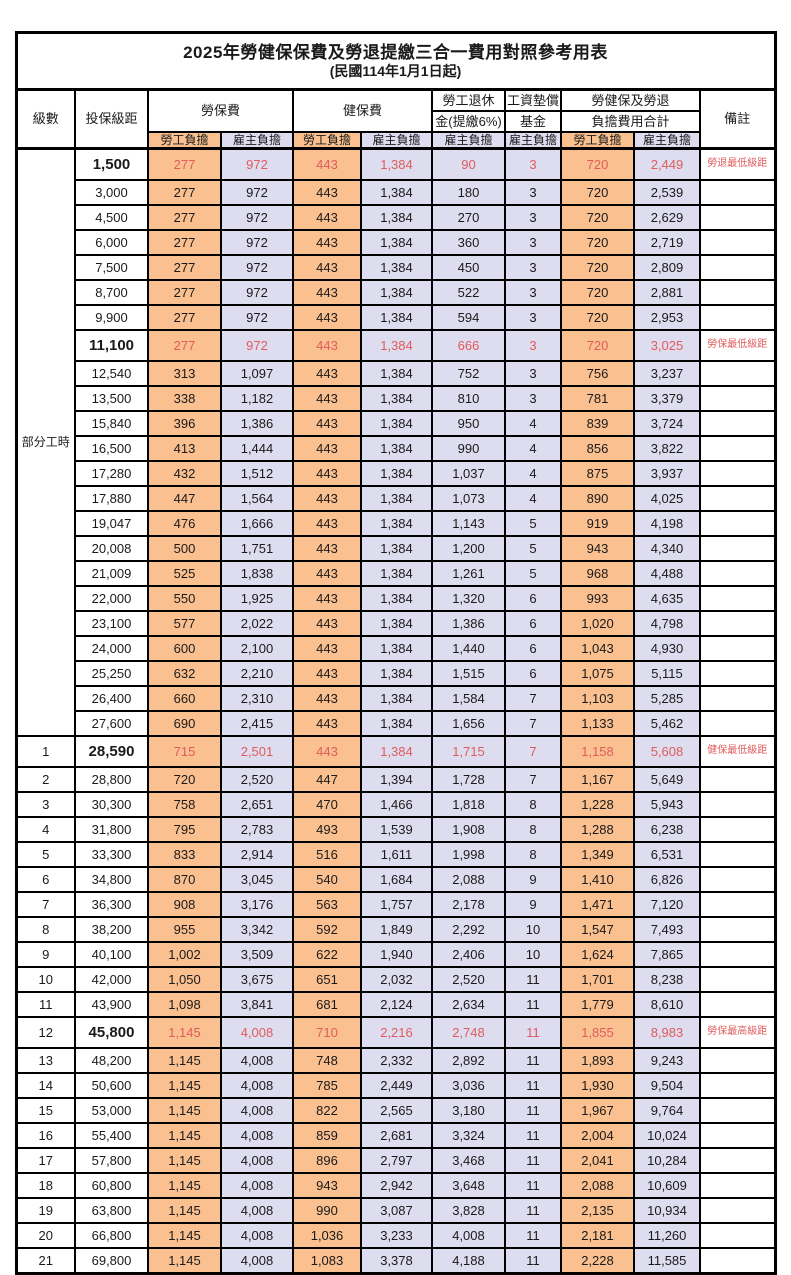 The width and height of the screenshot is (791, 1275). What do you see at coordinates (257, 498) in the screenshot?
I see `cell-value: 1,564` at bounding box center [257, 498].